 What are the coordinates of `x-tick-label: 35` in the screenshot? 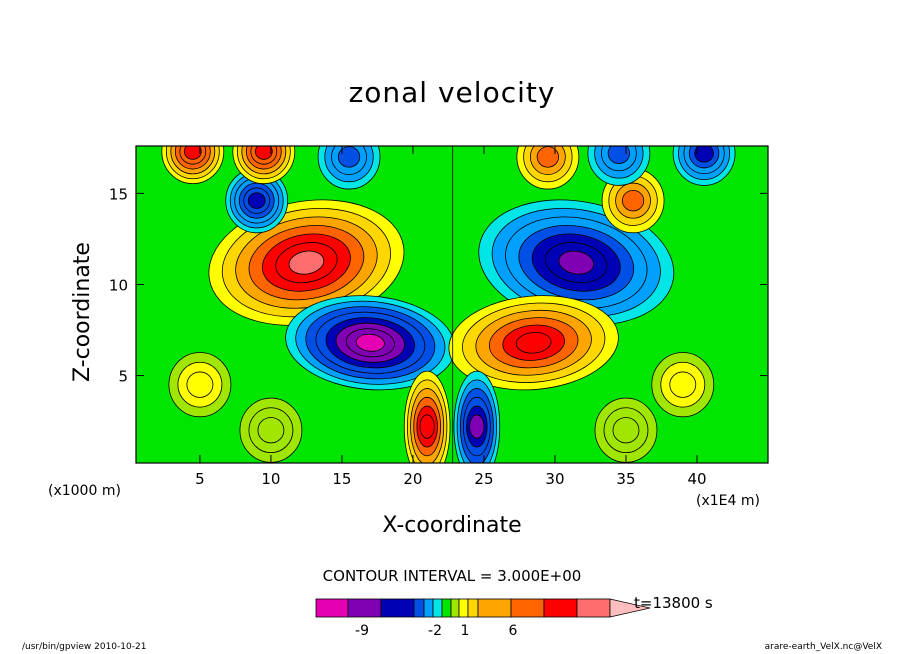 It's located at (625, 479).